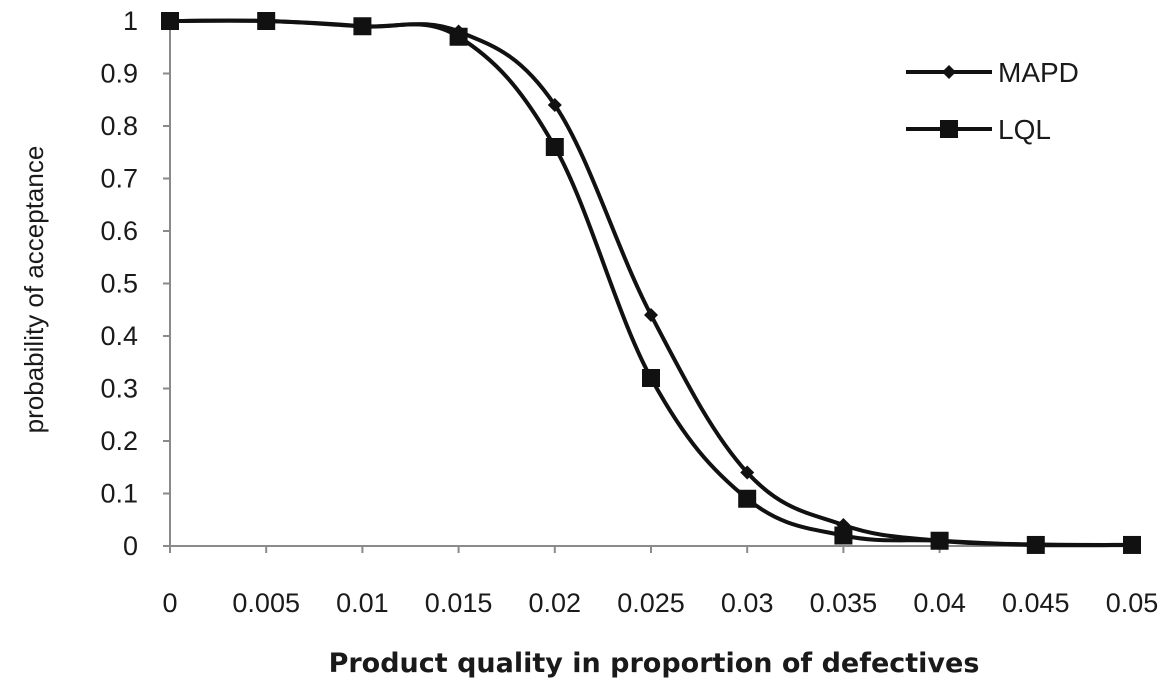  Describe the element at coordinates (992, 72) in the screenshot. I see `legend-item: MAPD` at that location.